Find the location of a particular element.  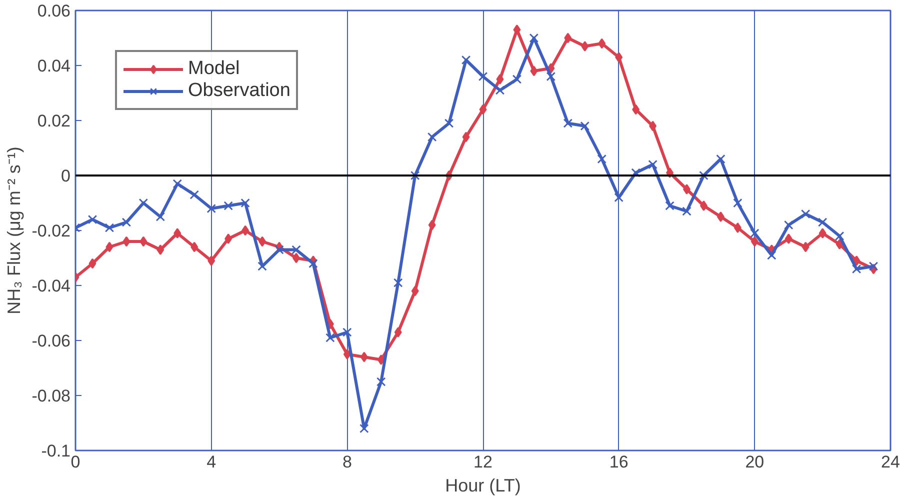

x-tick-label: 12 is located at coordinates (483, 462).